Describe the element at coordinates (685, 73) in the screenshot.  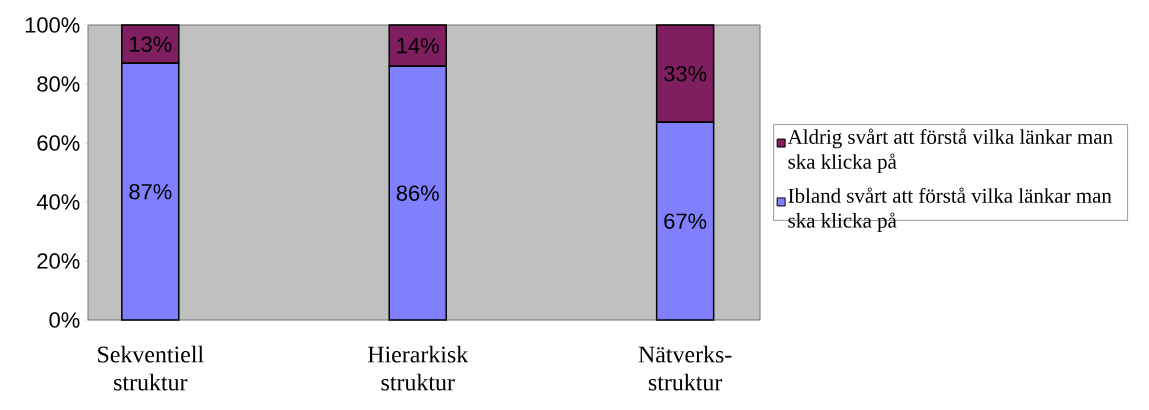
I see `data-label: 33%` at that location.